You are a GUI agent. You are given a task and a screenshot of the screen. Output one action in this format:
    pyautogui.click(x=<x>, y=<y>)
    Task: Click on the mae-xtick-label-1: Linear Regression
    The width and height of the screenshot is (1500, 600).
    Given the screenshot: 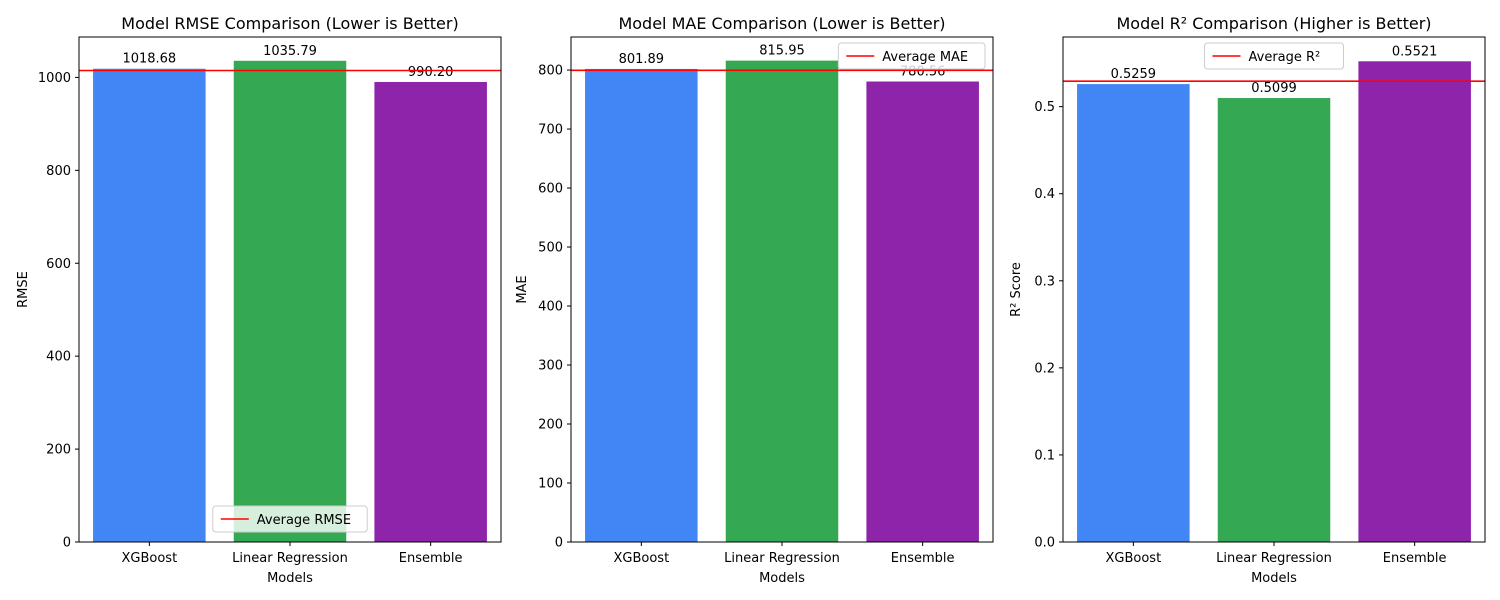 What is the action you would take?
    pyautogui.click(x=782, y=558)
    